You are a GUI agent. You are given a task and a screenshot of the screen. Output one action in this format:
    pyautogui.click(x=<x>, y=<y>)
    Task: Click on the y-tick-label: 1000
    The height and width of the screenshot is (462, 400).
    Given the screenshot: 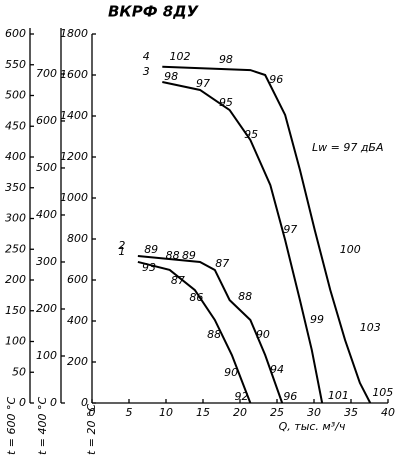 What is the action you would take?
    pyautogui.click(x=74, y=197)
    